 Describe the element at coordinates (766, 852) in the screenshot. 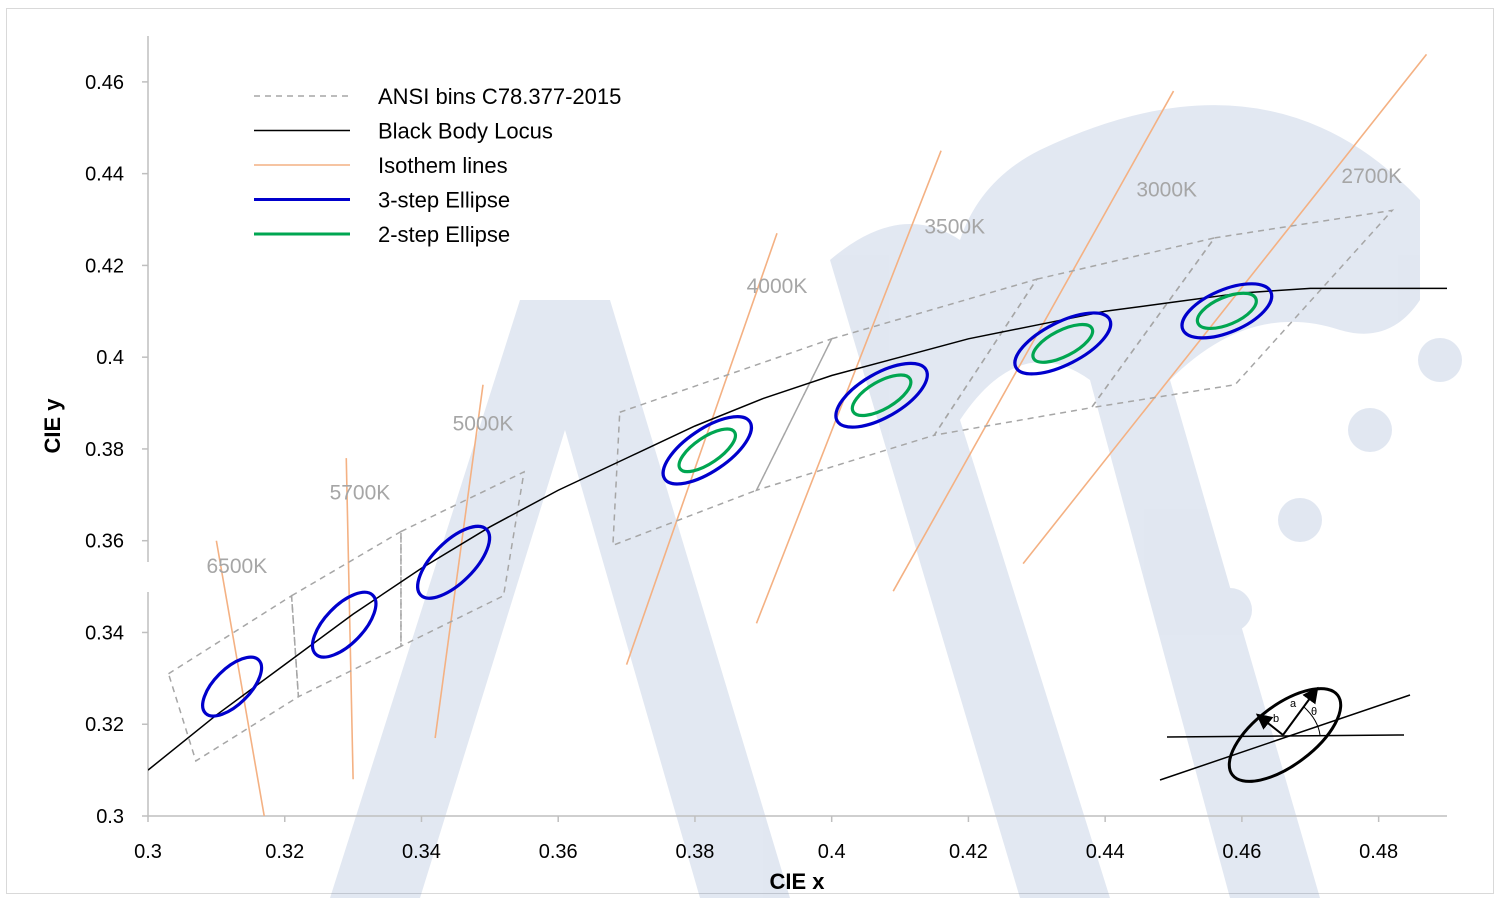

I see `x-tick-labels: 0.3 0.32 0.34 0.36 0.38 0.4 0.42 0.44 0.46 0.48` at that location.